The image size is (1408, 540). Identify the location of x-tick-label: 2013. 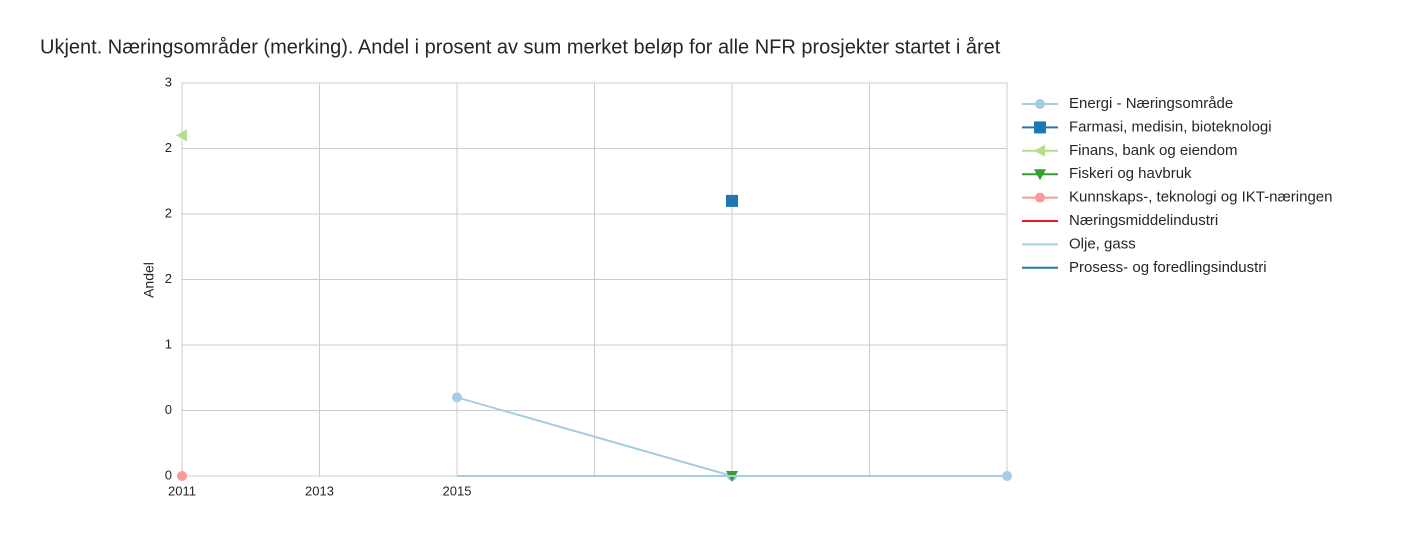
(319, 490).